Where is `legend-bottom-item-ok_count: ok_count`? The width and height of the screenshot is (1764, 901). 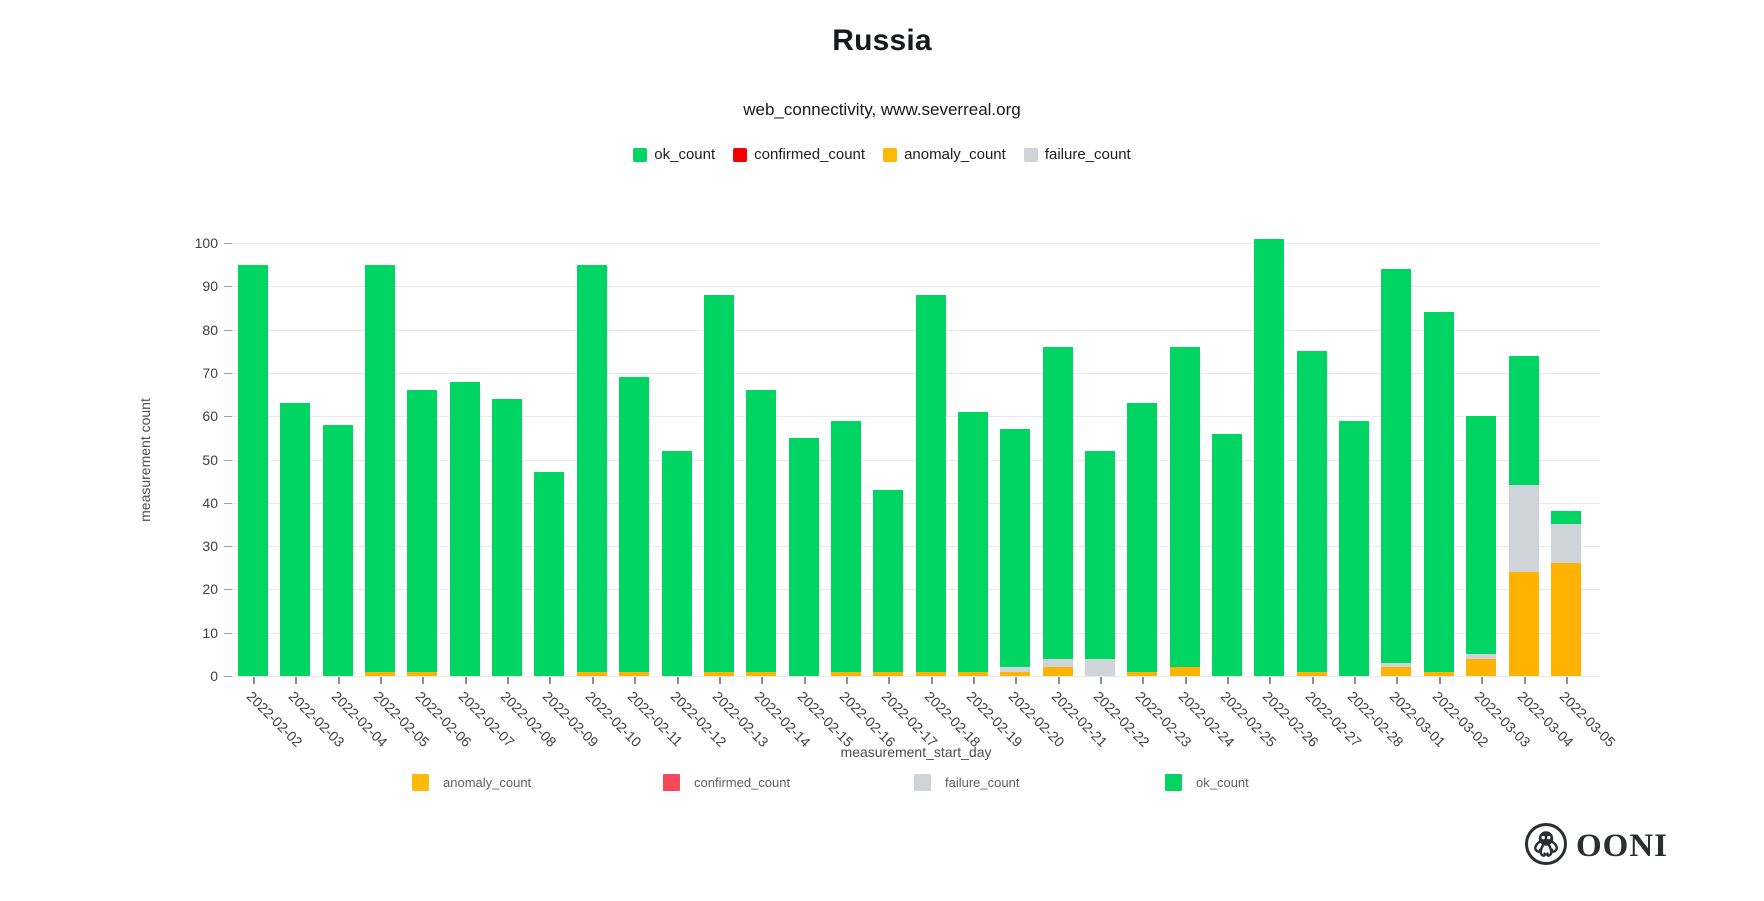 legend-bottom-item-ok_count: ok_count is located at coordinates (1290, 782).